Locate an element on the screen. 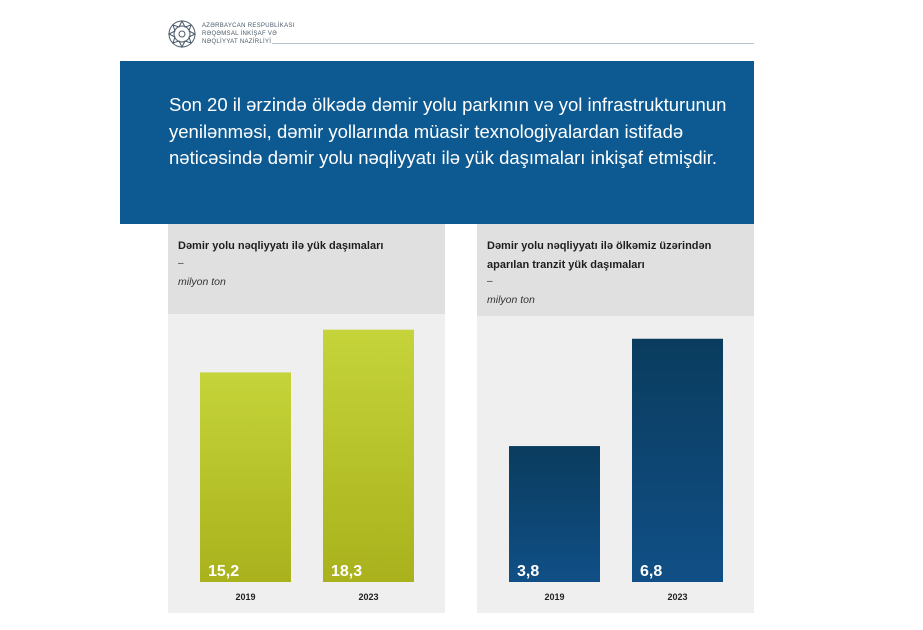 The image size is (923, 630). bar-chart-freight: 15,2 2019 18,3 2023 is located at coordinates (307, 465).